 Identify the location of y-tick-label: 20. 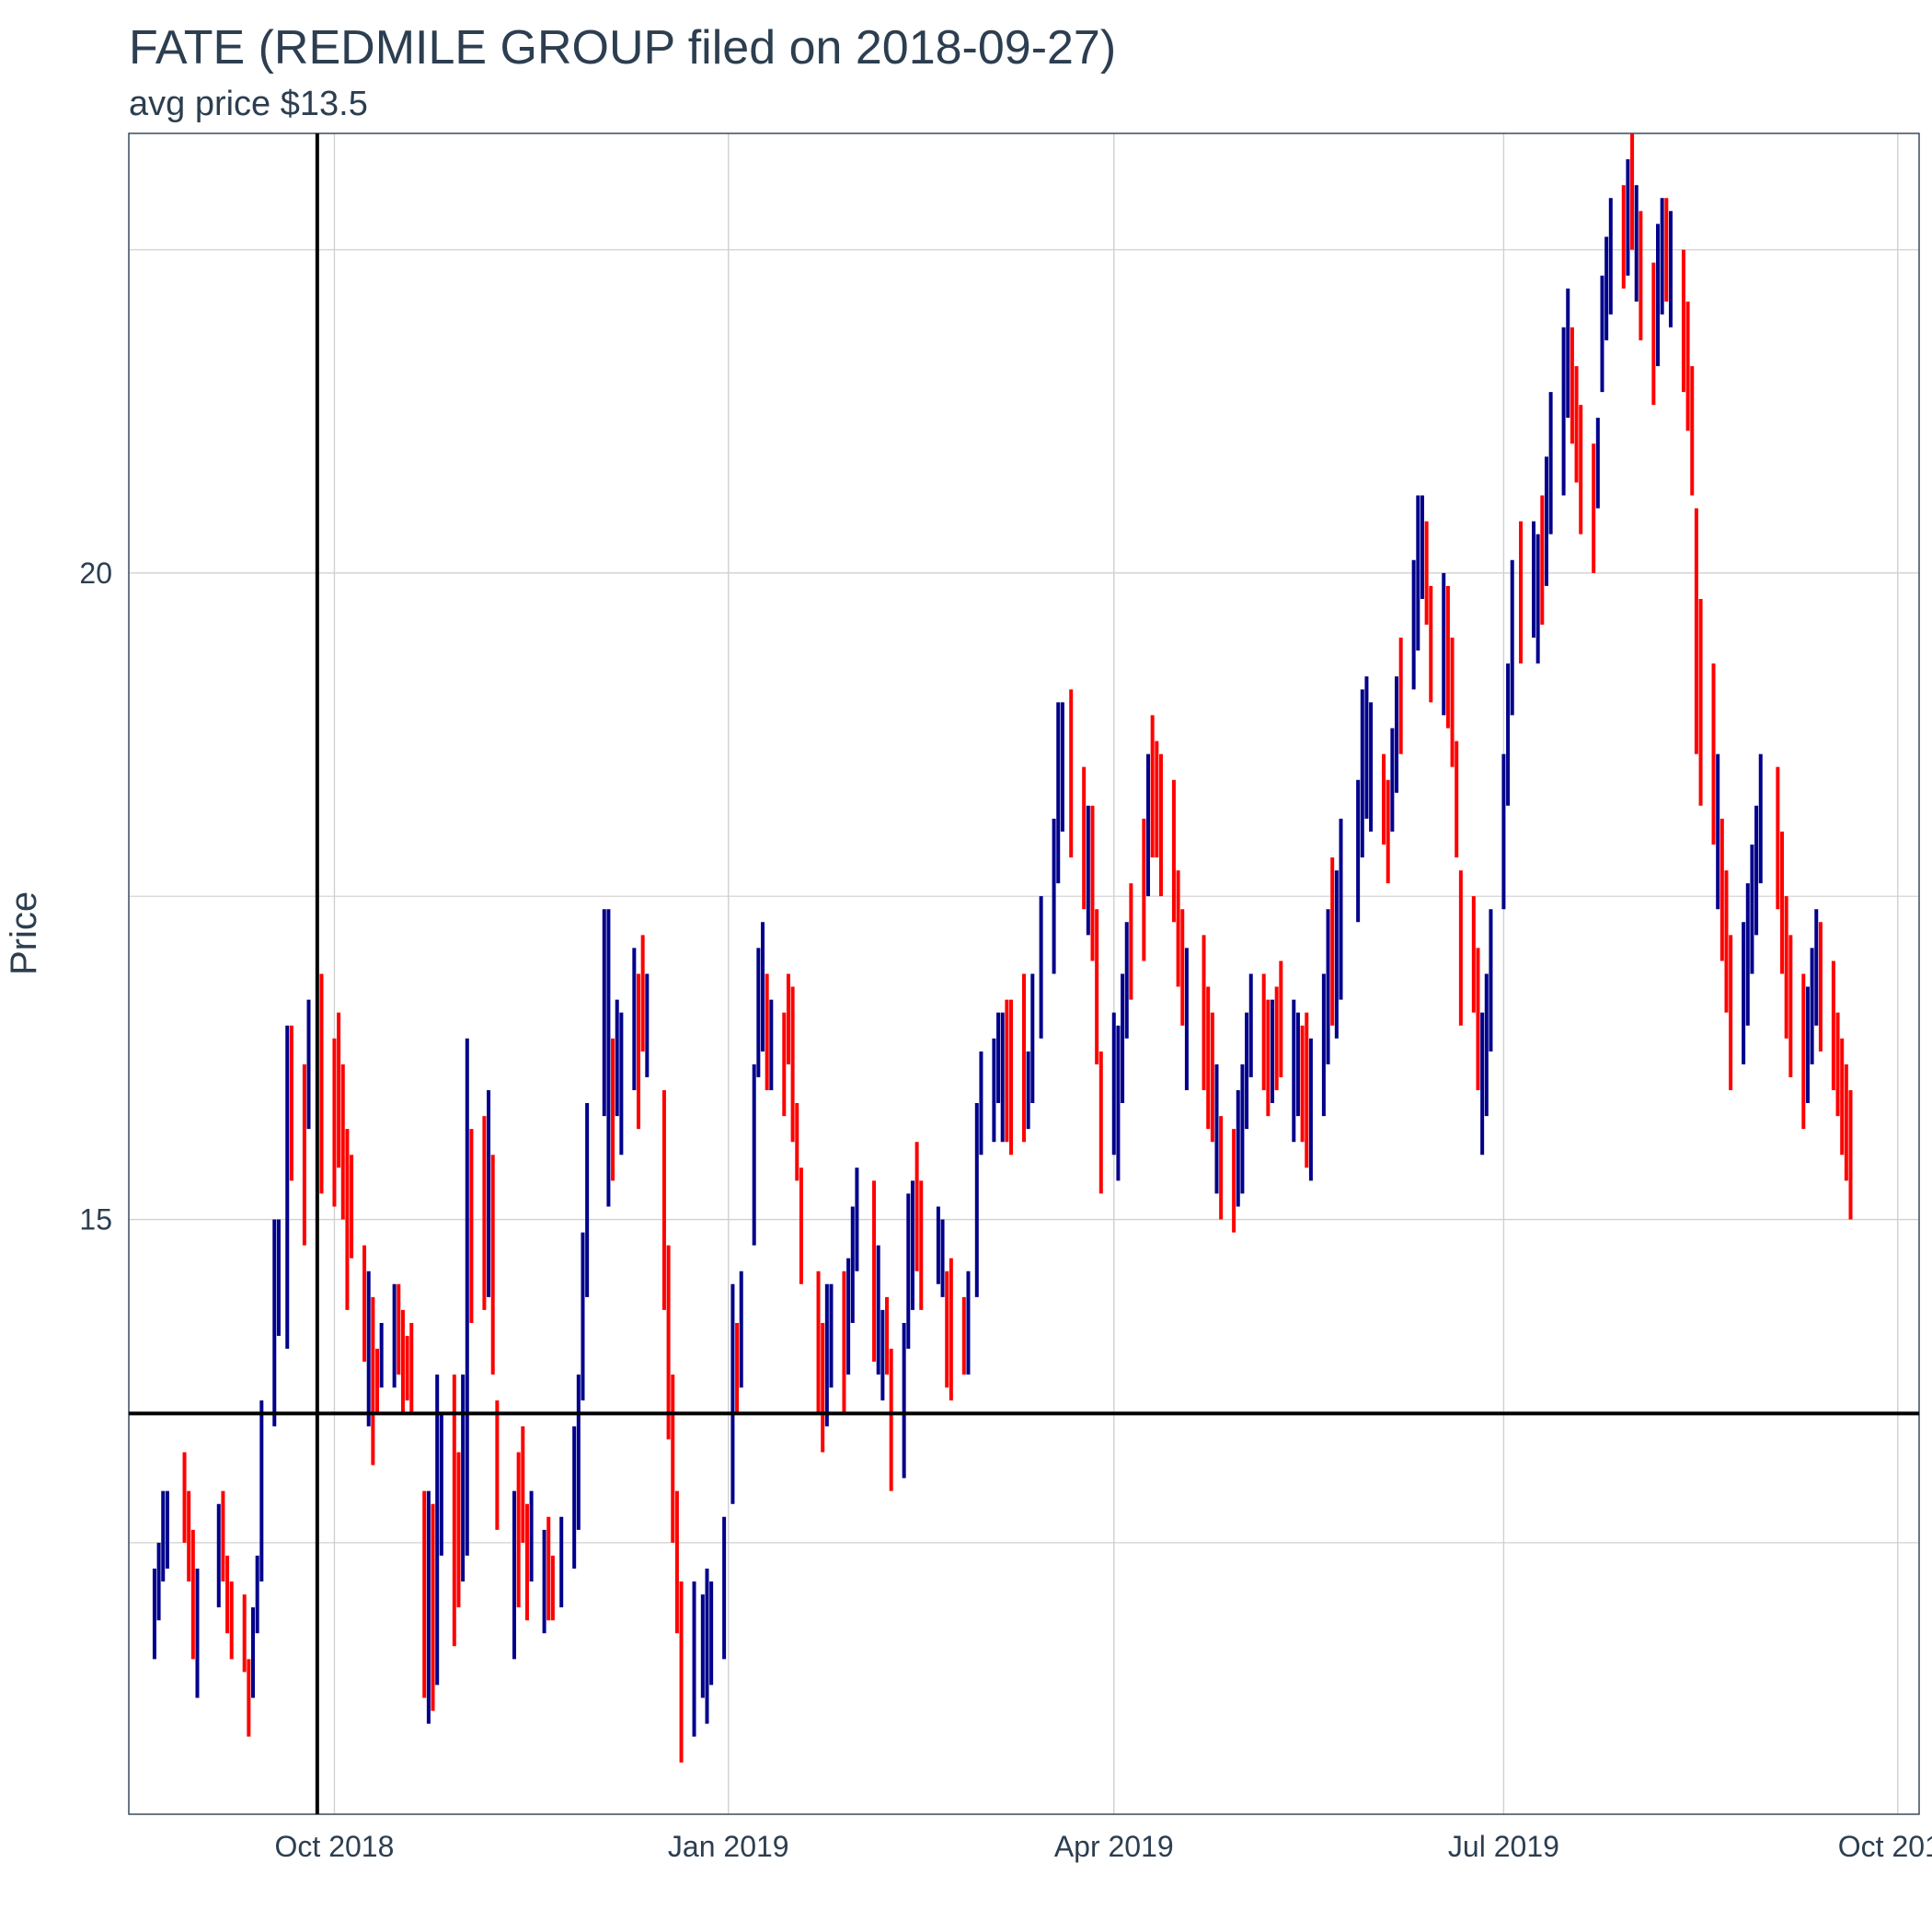
(95, 573).